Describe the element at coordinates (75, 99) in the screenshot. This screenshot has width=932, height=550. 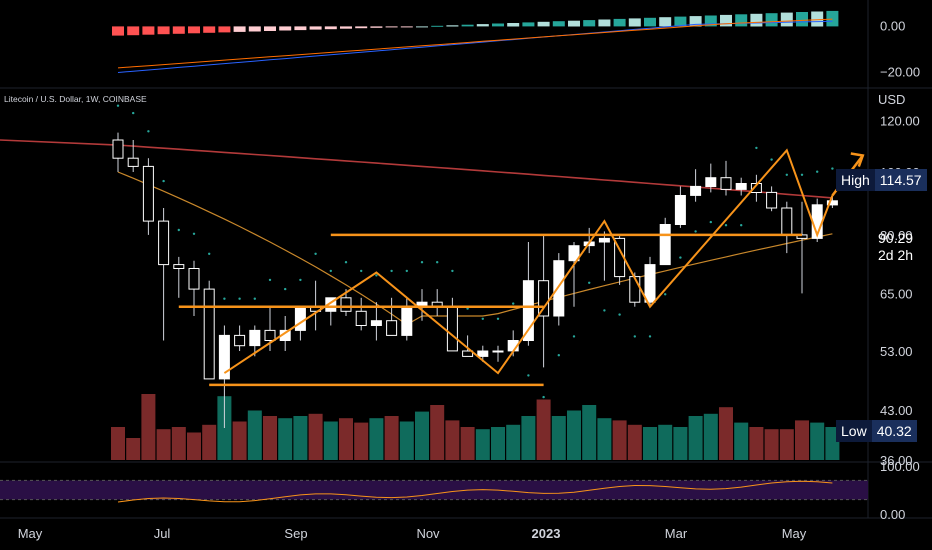
I see `symbol-title: Litecoin / U.S. Dollar, 1W, COINBASE` at that location.